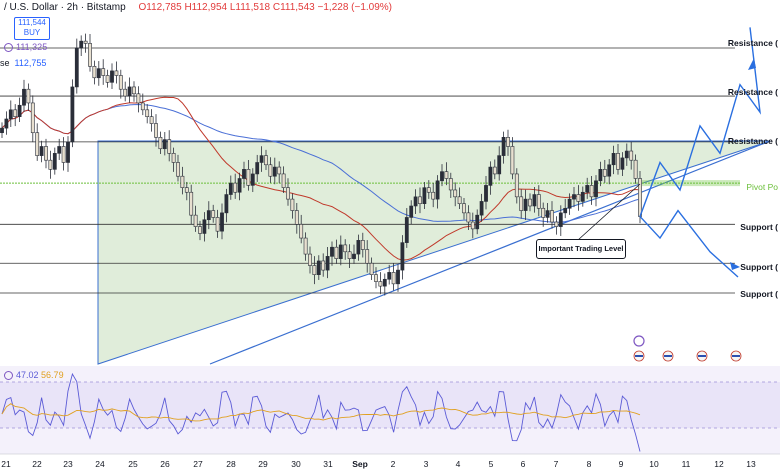 Image resolution: width=780 pixels, height=470 pixels. Describe the element at coordinates (32, 32) in the screenshot. I see `buy-label: BUY` at that location.